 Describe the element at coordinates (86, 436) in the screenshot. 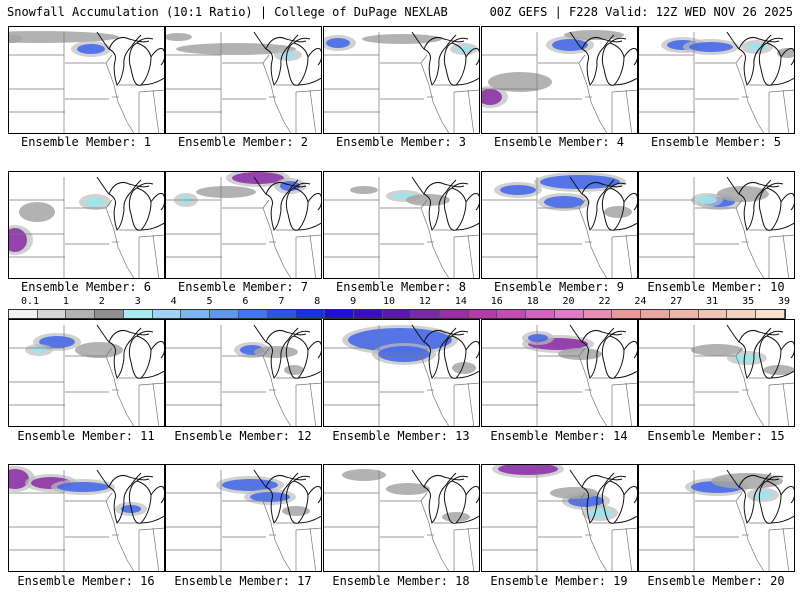

I see `member-label: Ensemble Member: 11` at that location.